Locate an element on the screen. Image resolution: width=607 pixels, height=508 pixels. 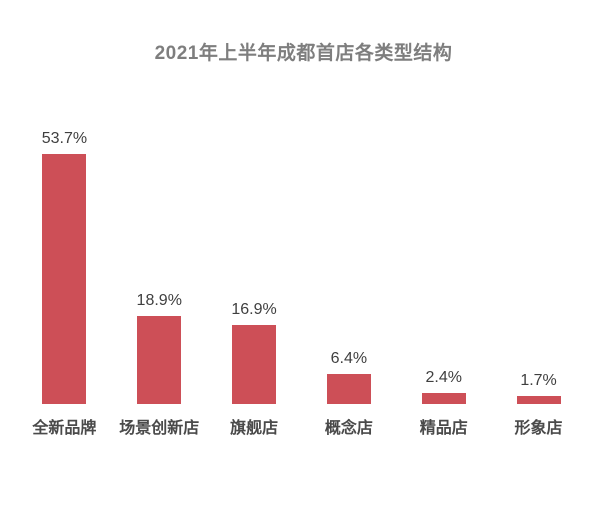
category-label: 全新品牌 is located at coordinates (64, 428).